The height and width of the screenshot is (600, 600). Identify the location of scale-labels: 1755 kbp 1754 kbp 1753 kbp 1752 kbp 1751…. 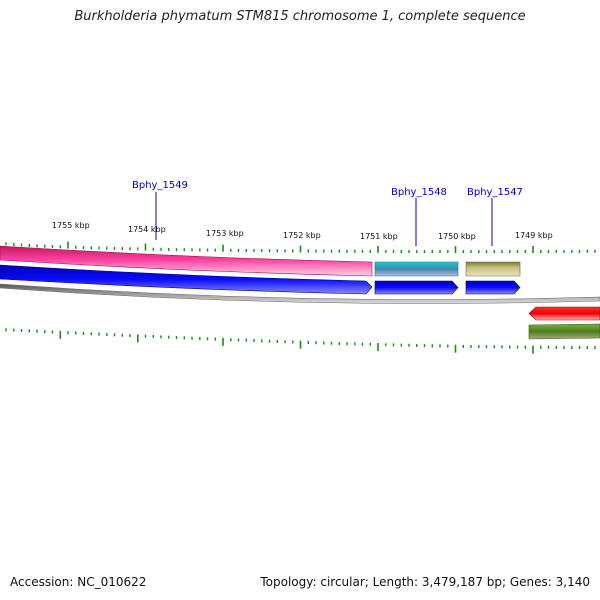
(302, 231).